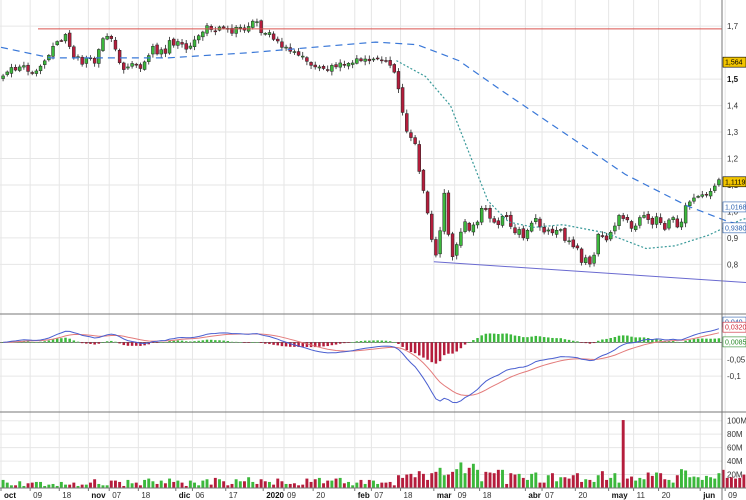  What do you see at coordinates (736, 421) in the screenshot?
I see `volume-tick-label: 100M` at bounding box center [736, 421].